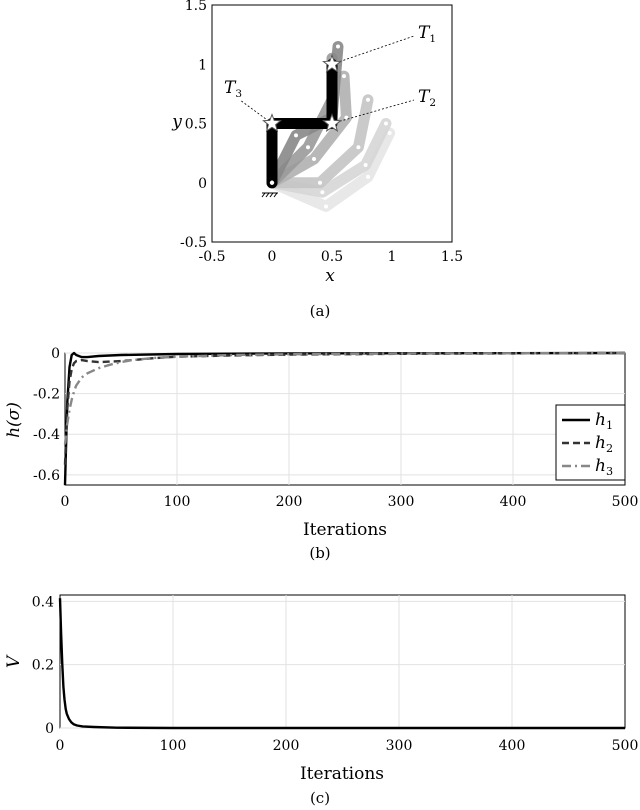 The image size is (640, 810). I want to click on y-axis-label: h(σ), so click(14, 420).